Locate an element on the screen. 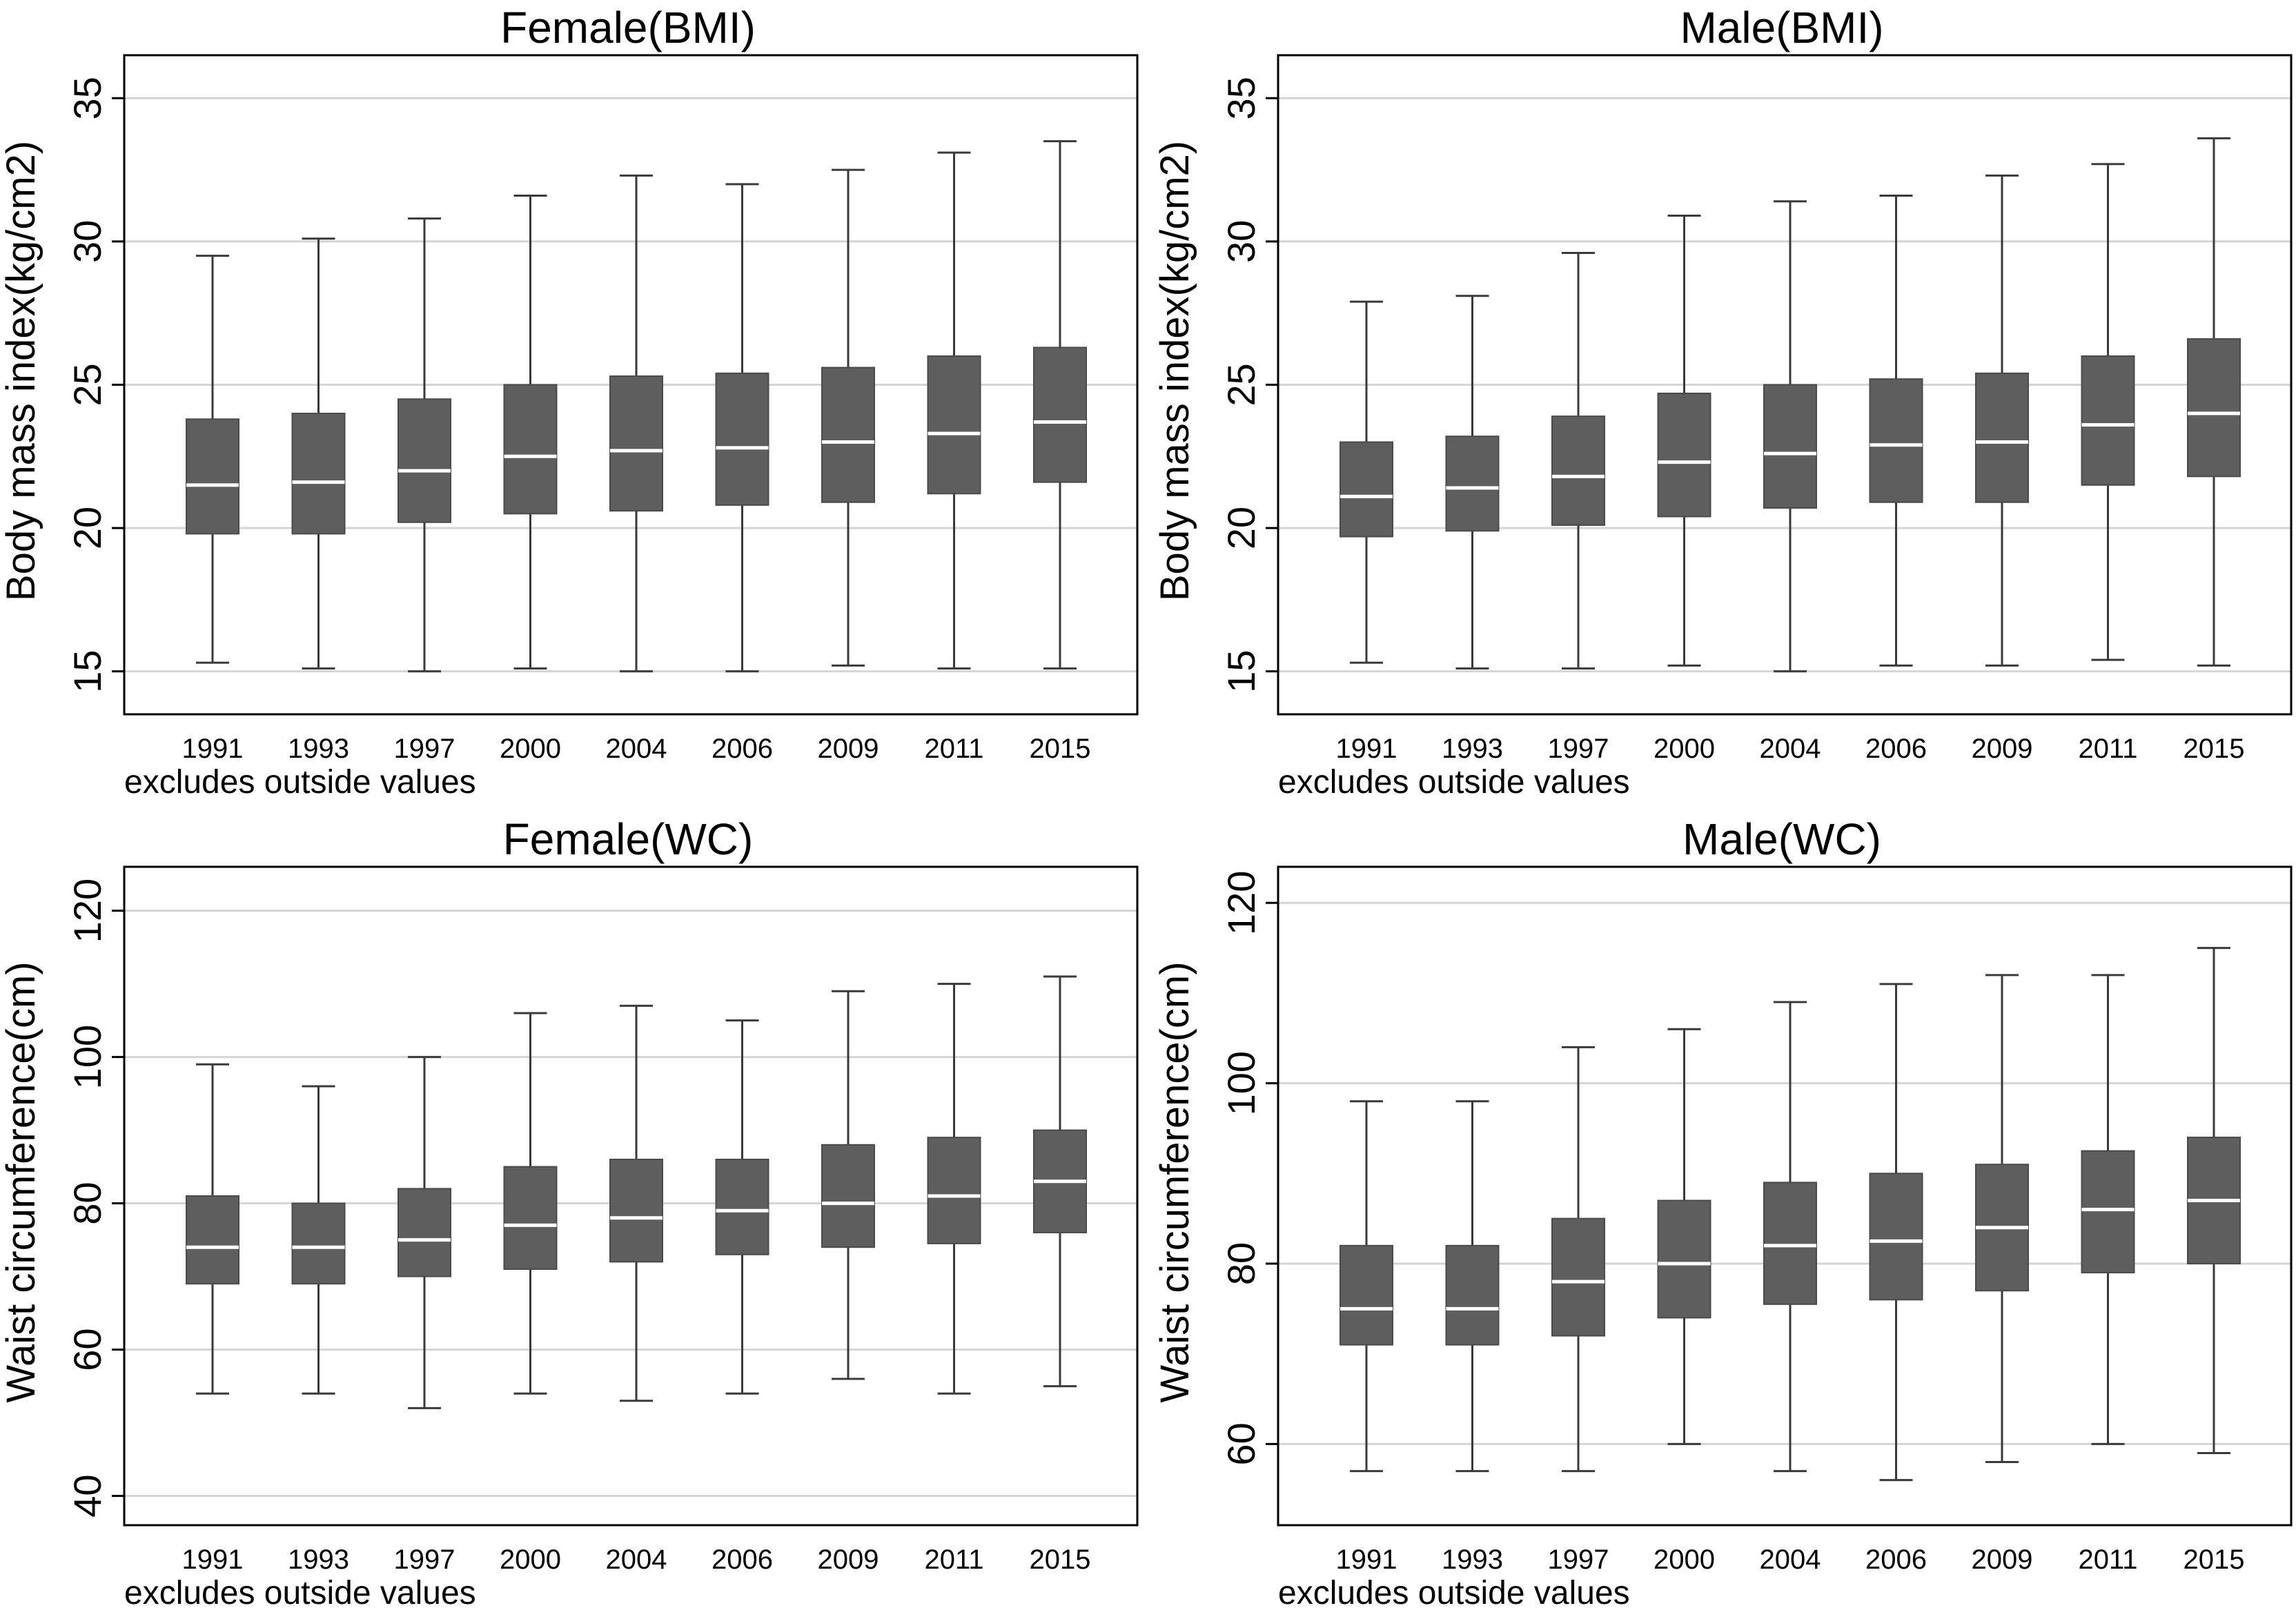  chart-title: Male(WC) is located at coordinates (1782, 839).